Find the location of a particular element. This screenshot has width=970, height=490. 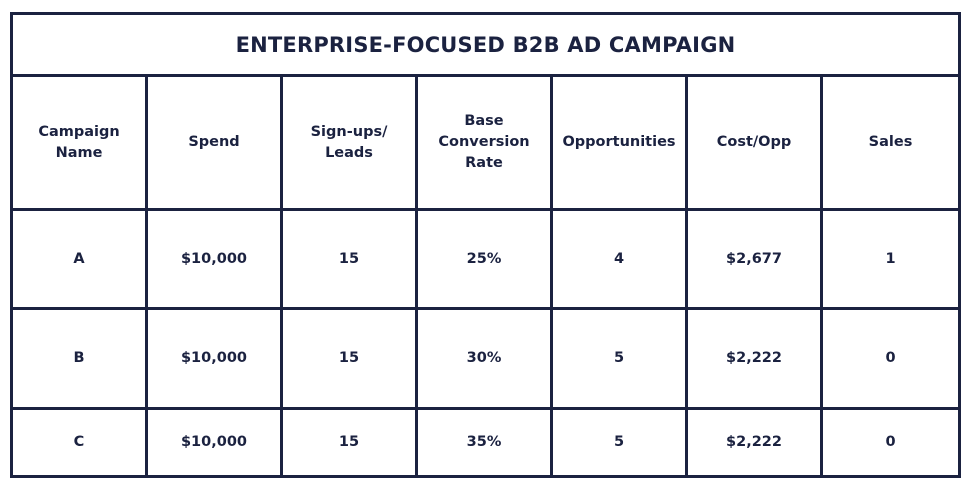

header-text: Sales is located at coordinates (890, 142).